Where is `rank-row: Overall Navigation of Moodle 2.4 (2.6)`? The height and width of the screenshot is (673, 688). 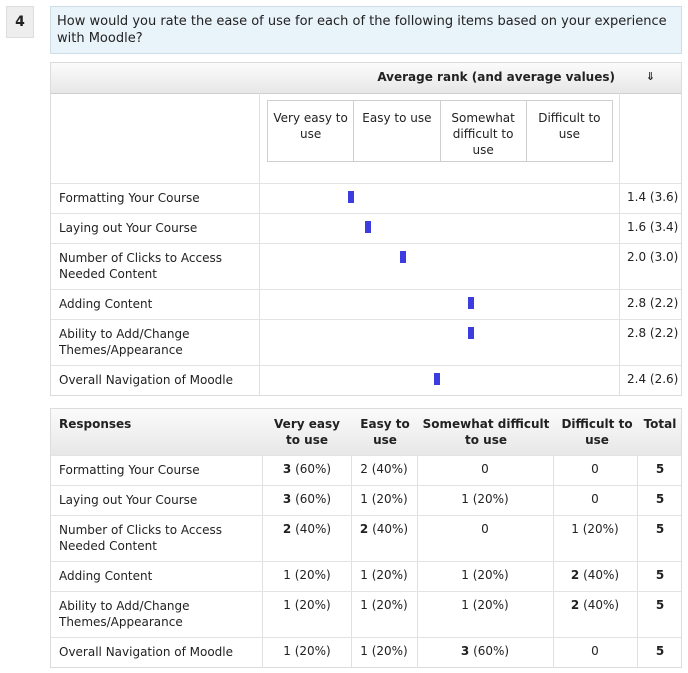 rank-row: Overall Navigation of Moodle 2.4 (2.6) is located at coordinates (366, 380).